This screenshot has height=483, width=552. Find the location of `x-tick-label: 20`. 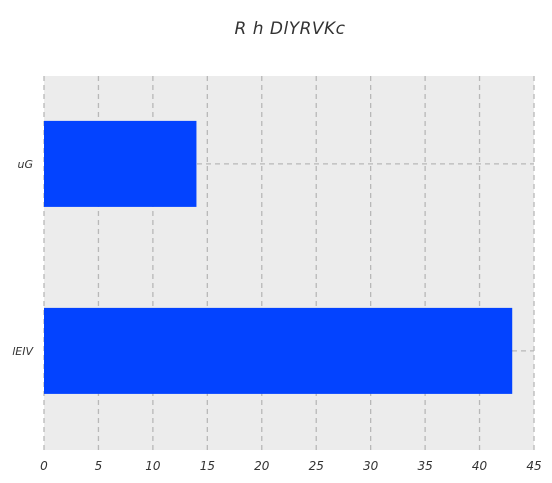

x-tick-label: 20 is located at coordinates (262, 466).